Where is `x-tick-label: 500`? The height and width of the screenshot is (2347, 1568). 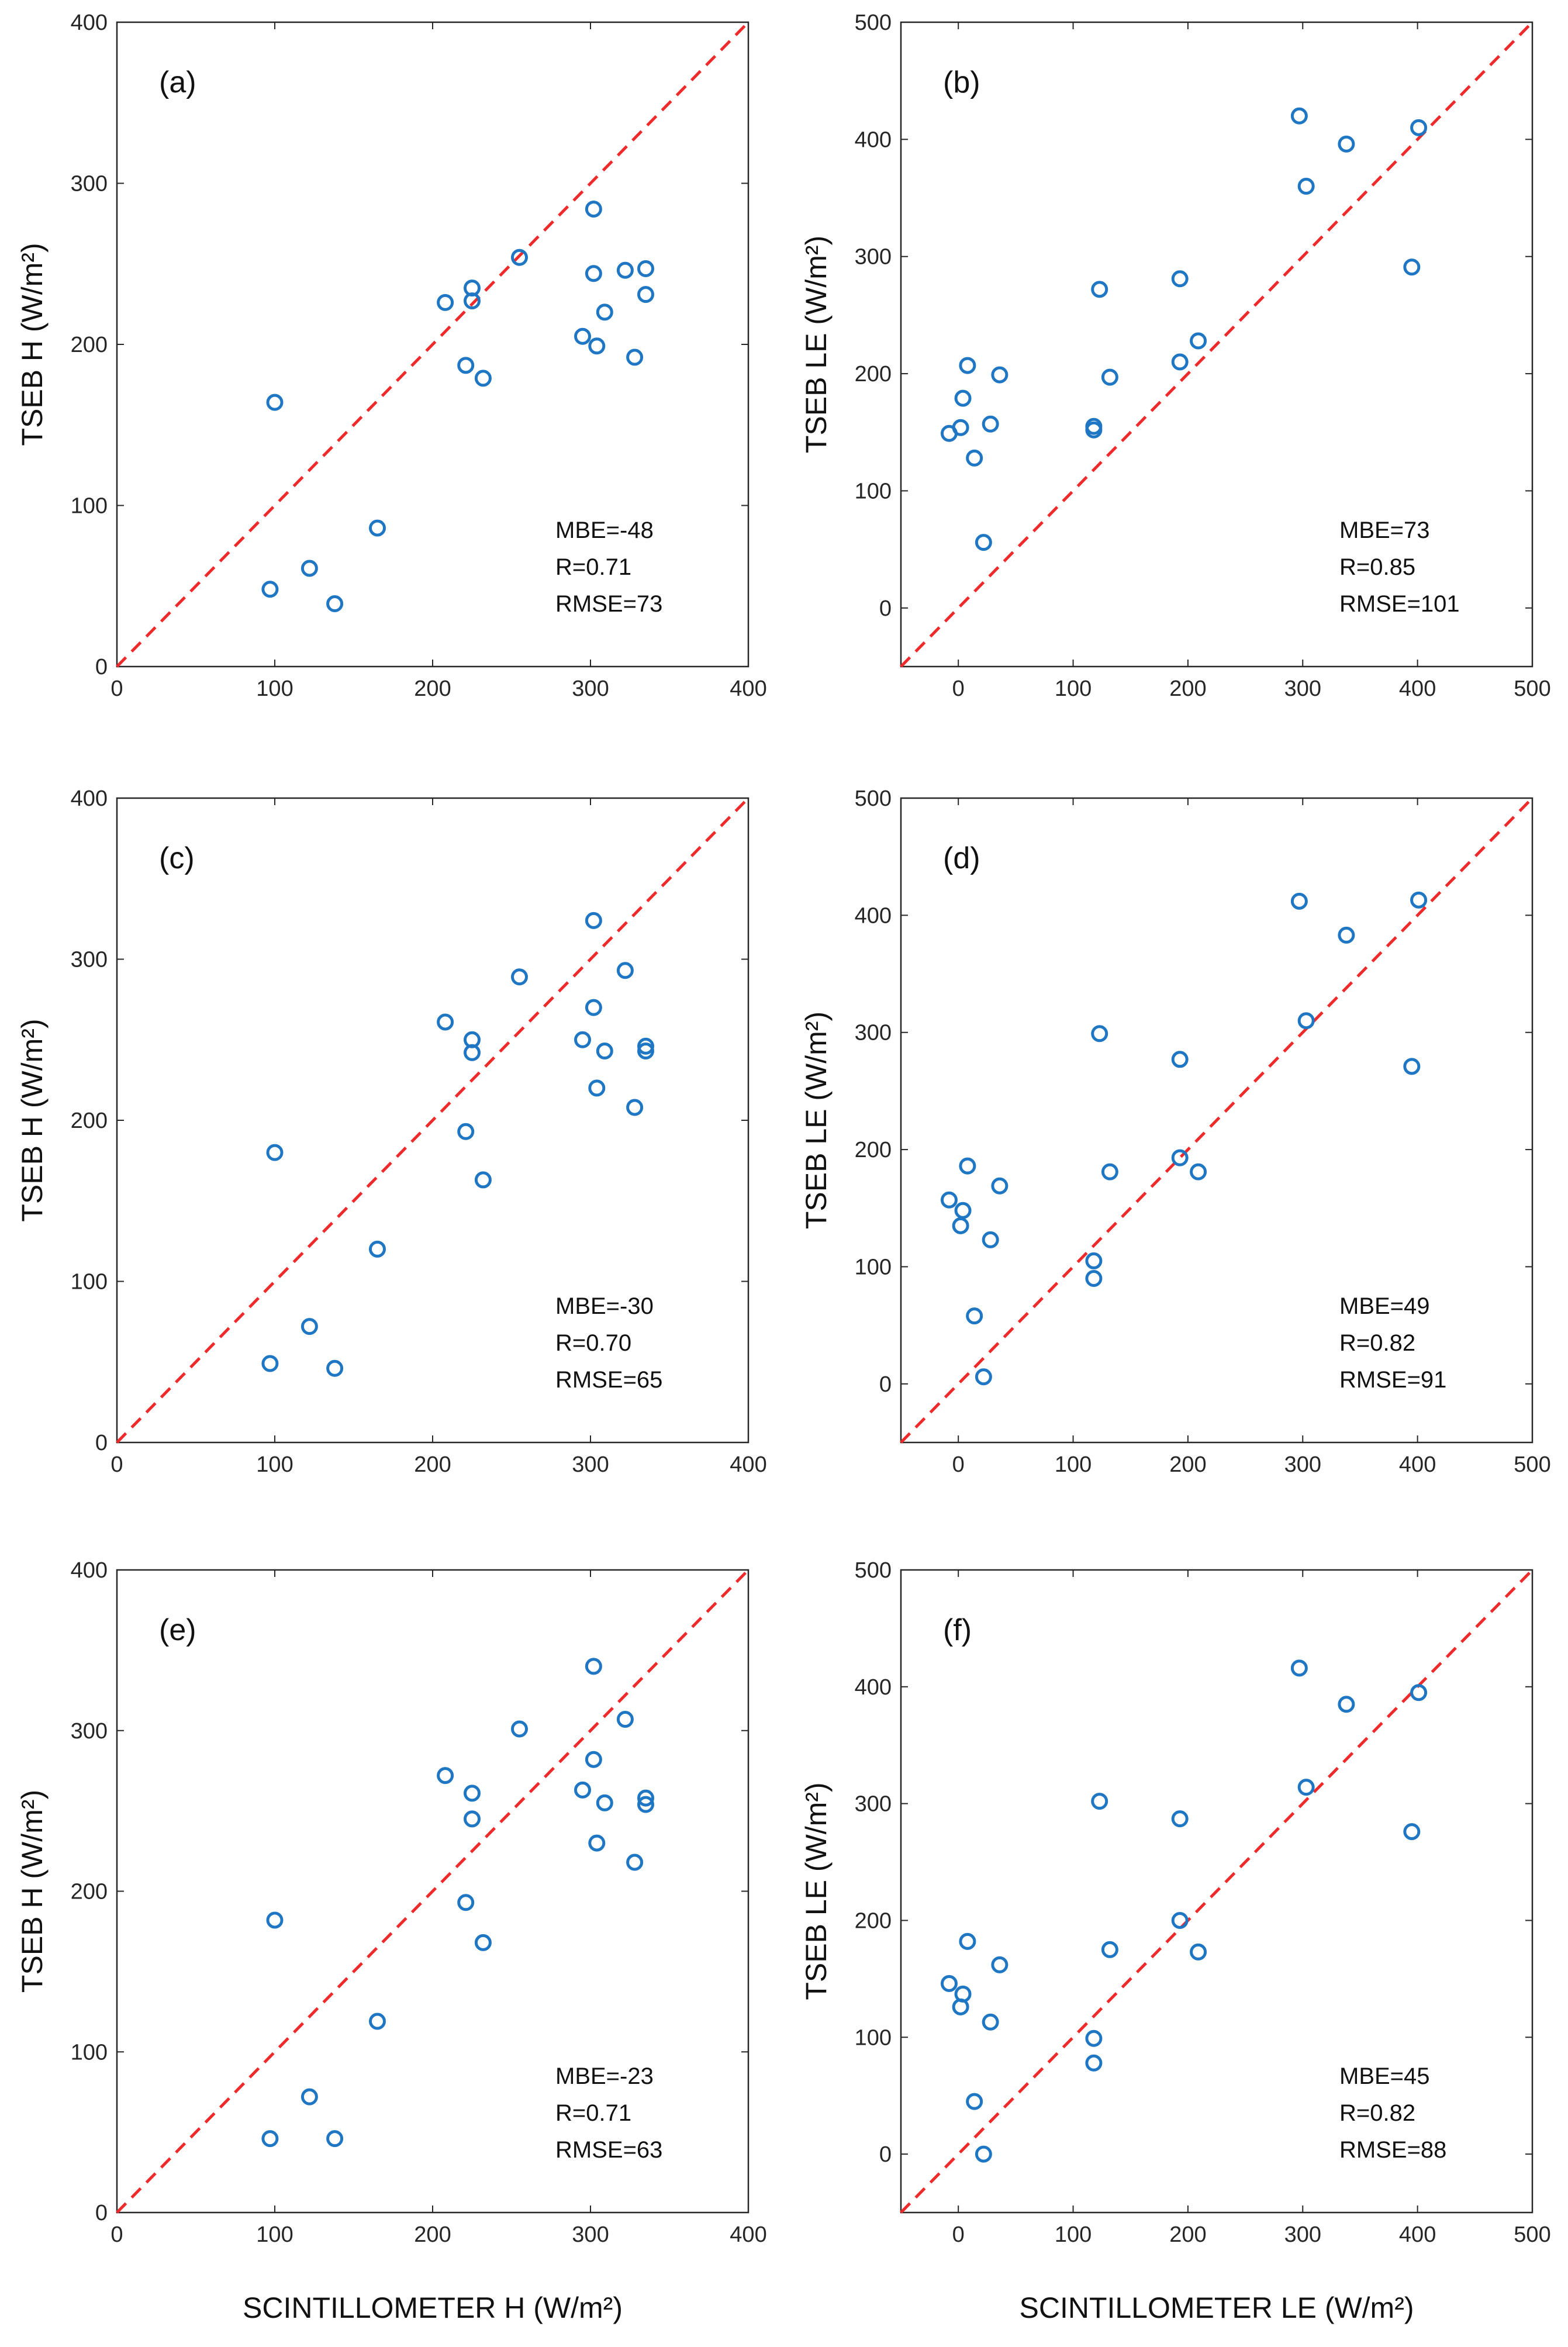 x-tick-label: 500 is located at coordinates (1532, 1464).